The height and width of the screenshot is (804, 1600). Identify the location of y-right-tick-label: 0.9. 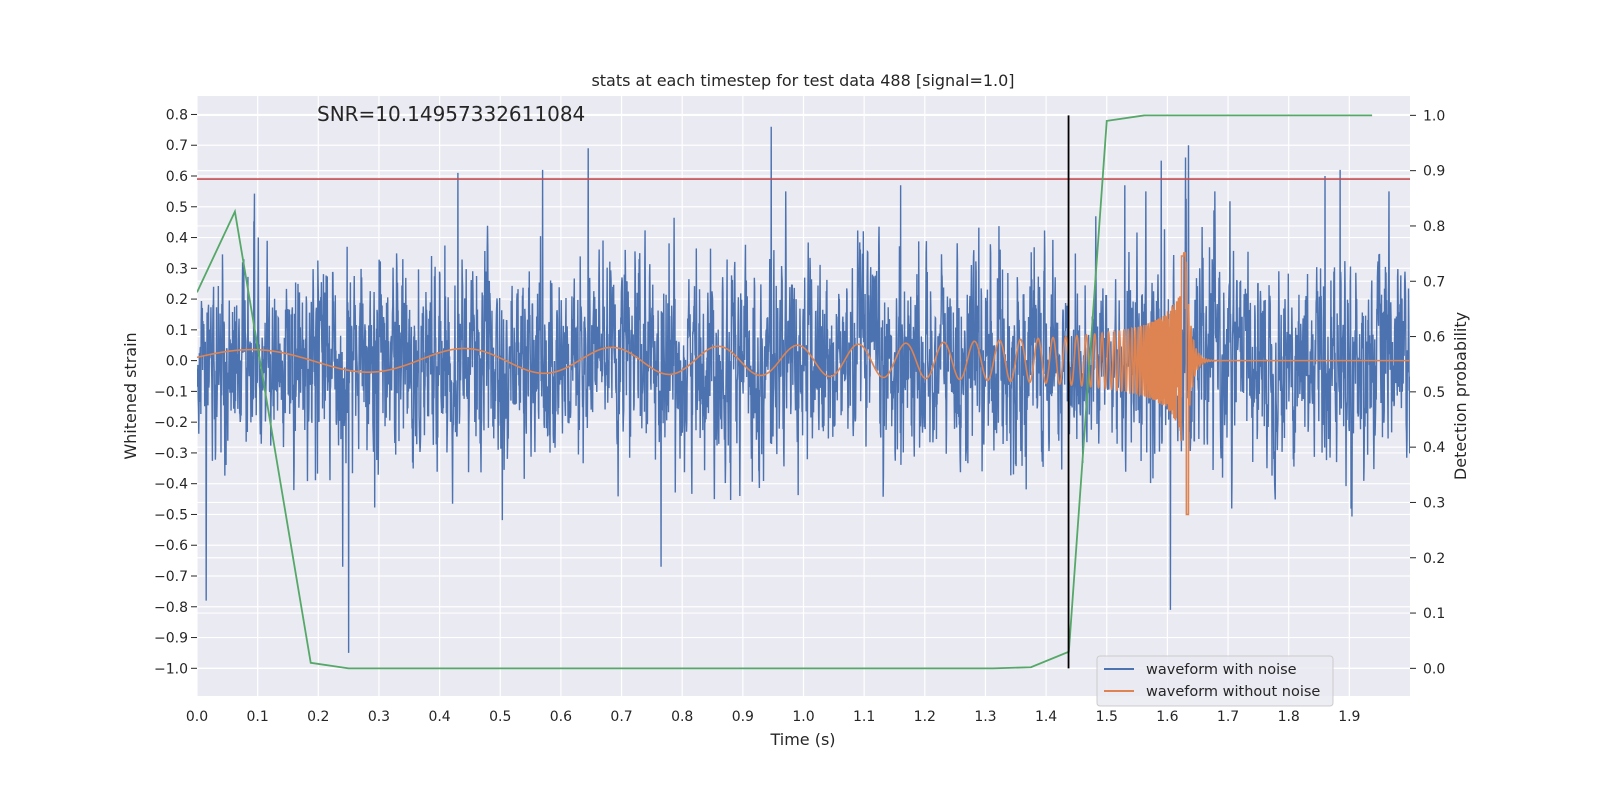
(1434, 172).